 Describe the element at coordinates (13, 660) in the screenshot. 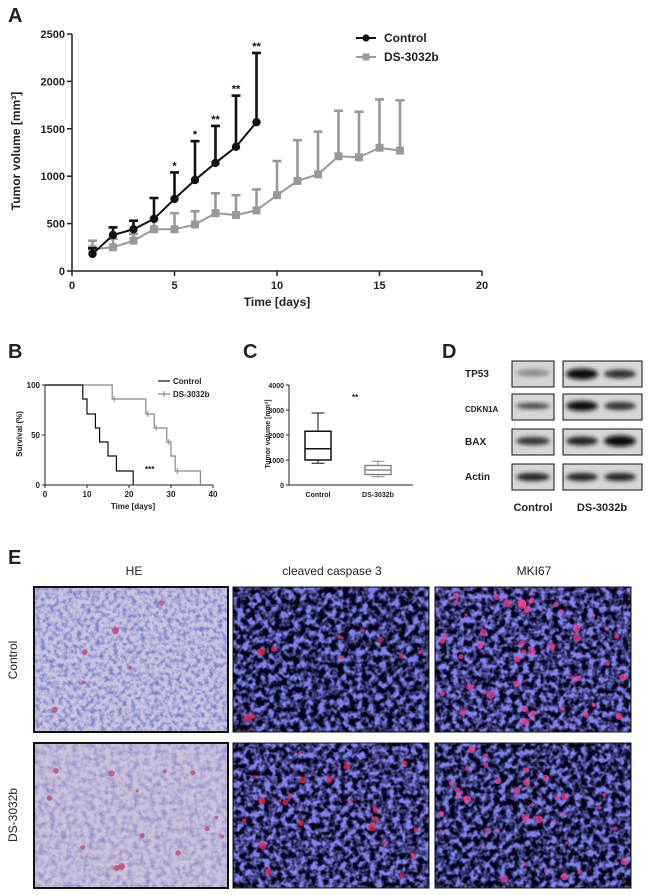

I see `histology-row-control: Control` at that location.